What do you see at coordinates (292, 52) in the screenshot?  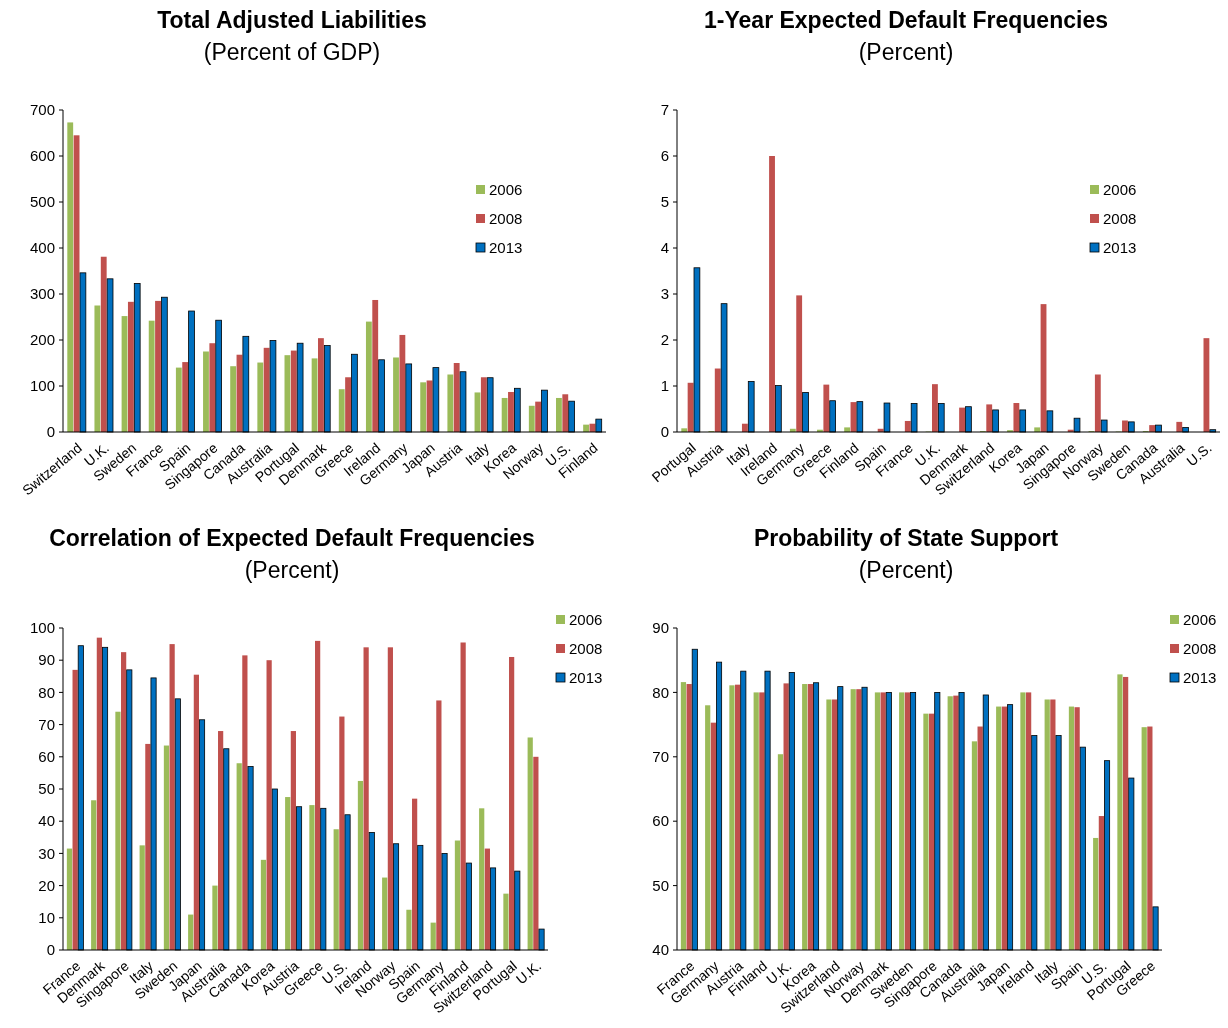 I see `chart-subtitle: (Percent of GDP)` at bounding box center [292, 52].